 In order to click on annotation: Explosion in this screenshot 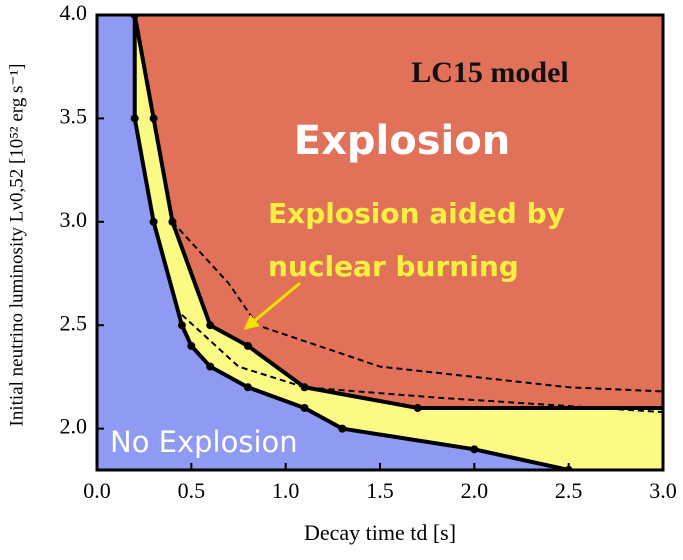, I will do `click(402, 141)`.